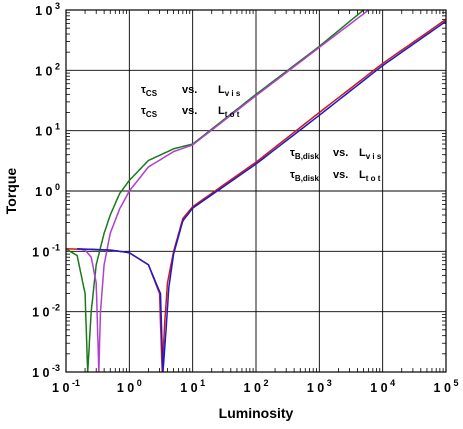 Image resolution: width=463 pixels, height=429 pixels. I want to click on annotation-tau-cs-vs-lvis: τCS vs. Lv i s, so click(191, 91).